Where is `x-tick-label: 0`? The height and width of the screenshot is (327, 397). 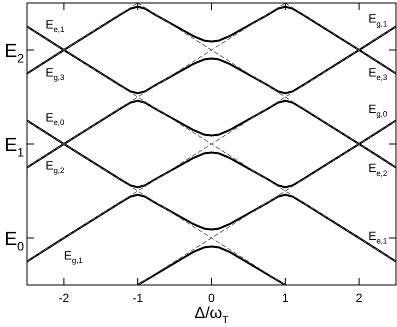 x-tick-label: 0 is located at coordinates (212, 298).